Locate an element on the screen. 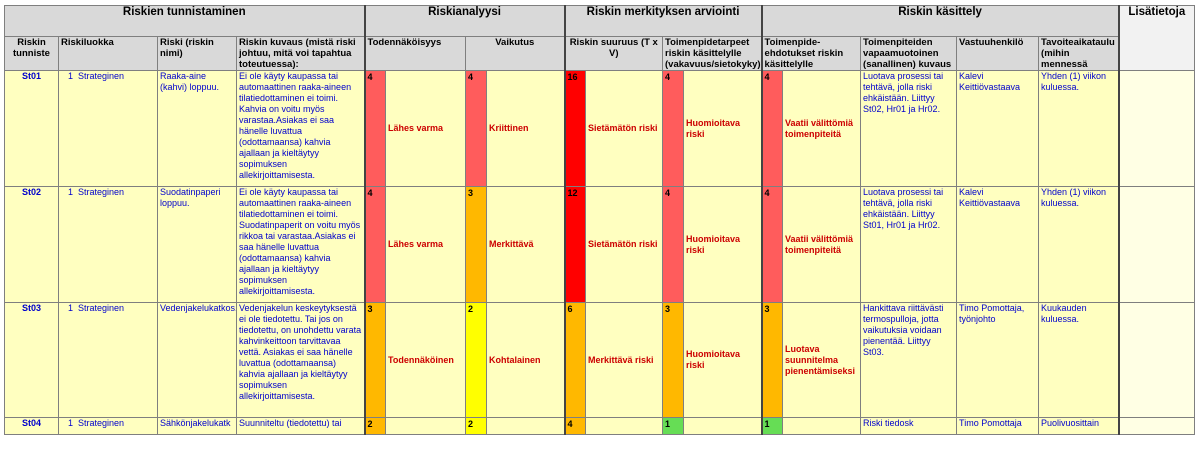 The height and width of the screenshot is (451, 1201). risk-description-cell: Suunniteltu (tiedotettu) tai is located at coordinates (301, 426).